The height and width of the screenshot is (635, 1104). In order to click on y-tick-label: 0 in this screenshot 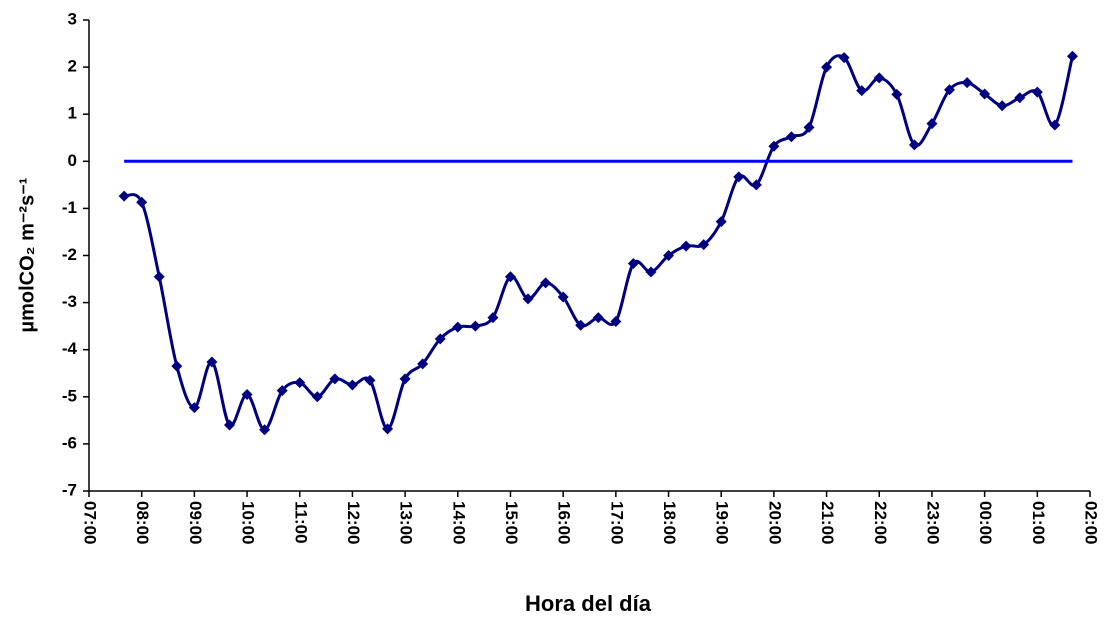, I will do `click(72, 160)`.